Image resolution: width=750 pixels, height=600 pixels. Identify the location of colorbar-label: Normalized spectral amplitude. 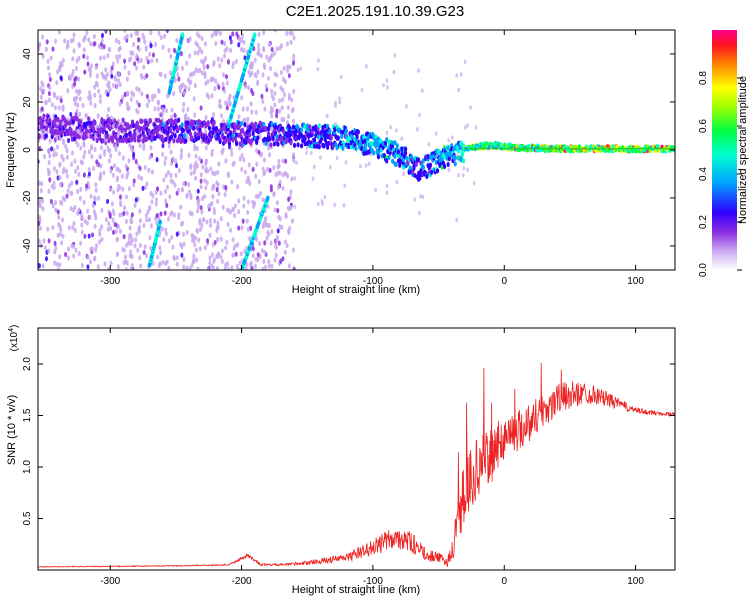
(743, 150).